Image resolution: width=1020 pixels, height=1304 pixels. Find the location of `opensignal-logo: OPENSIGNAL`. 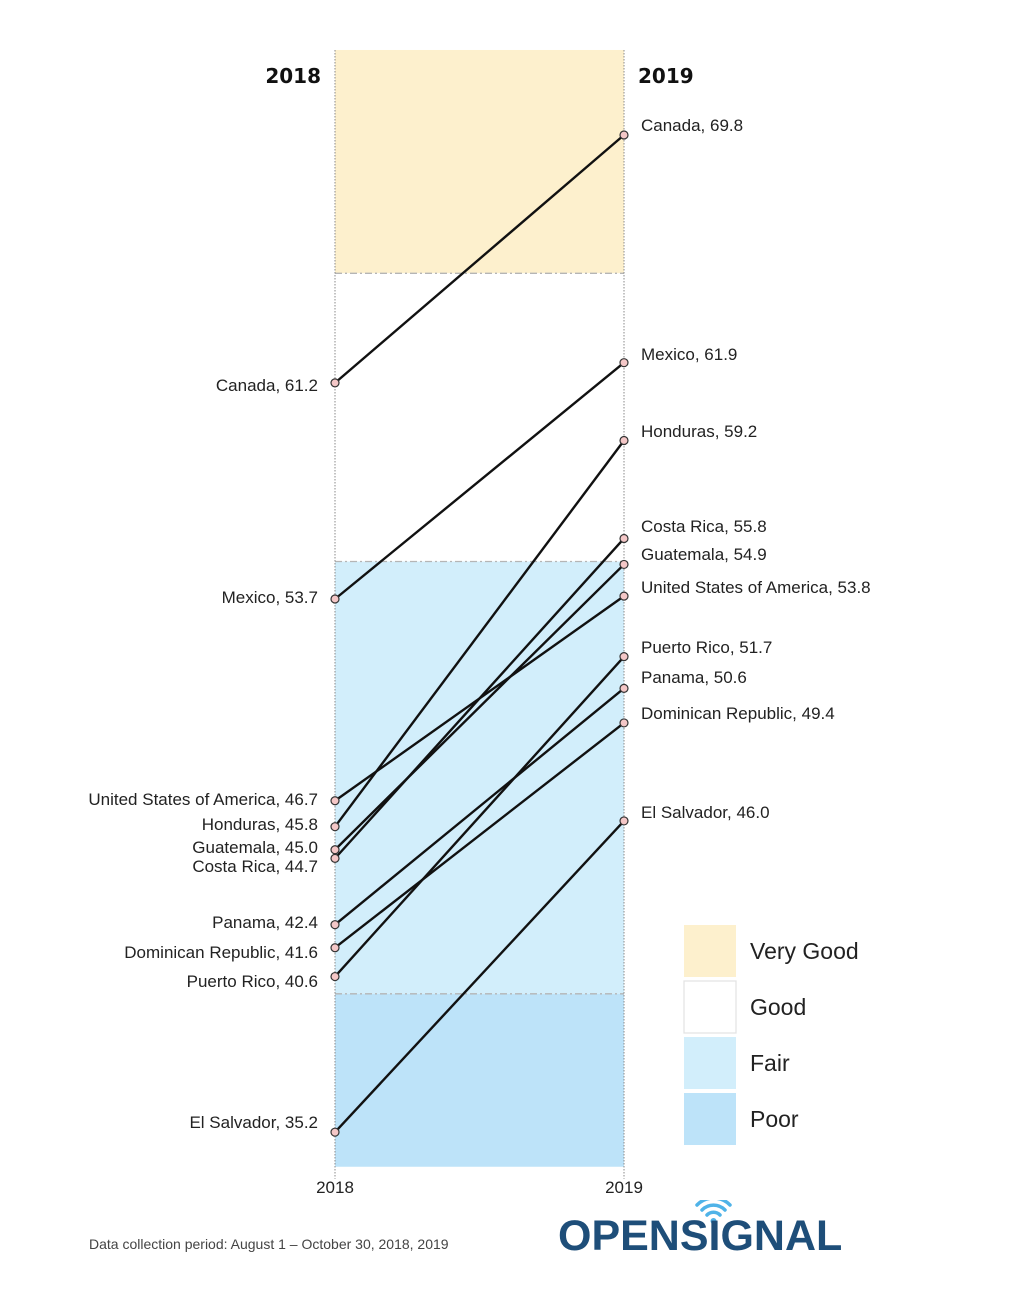

opensignal-logo: OPENSIGNAL is located at coordinates (708, 1230).